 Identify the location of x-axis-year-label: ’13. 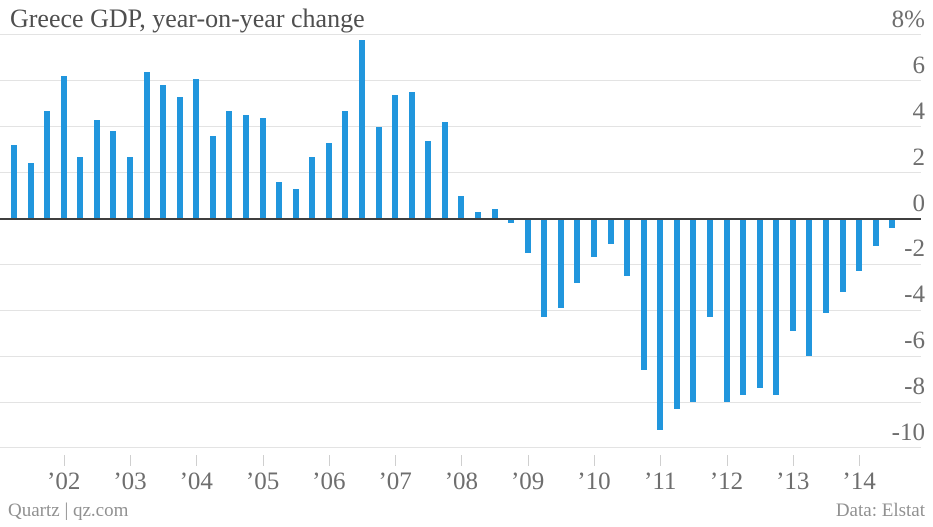
(793, 481).